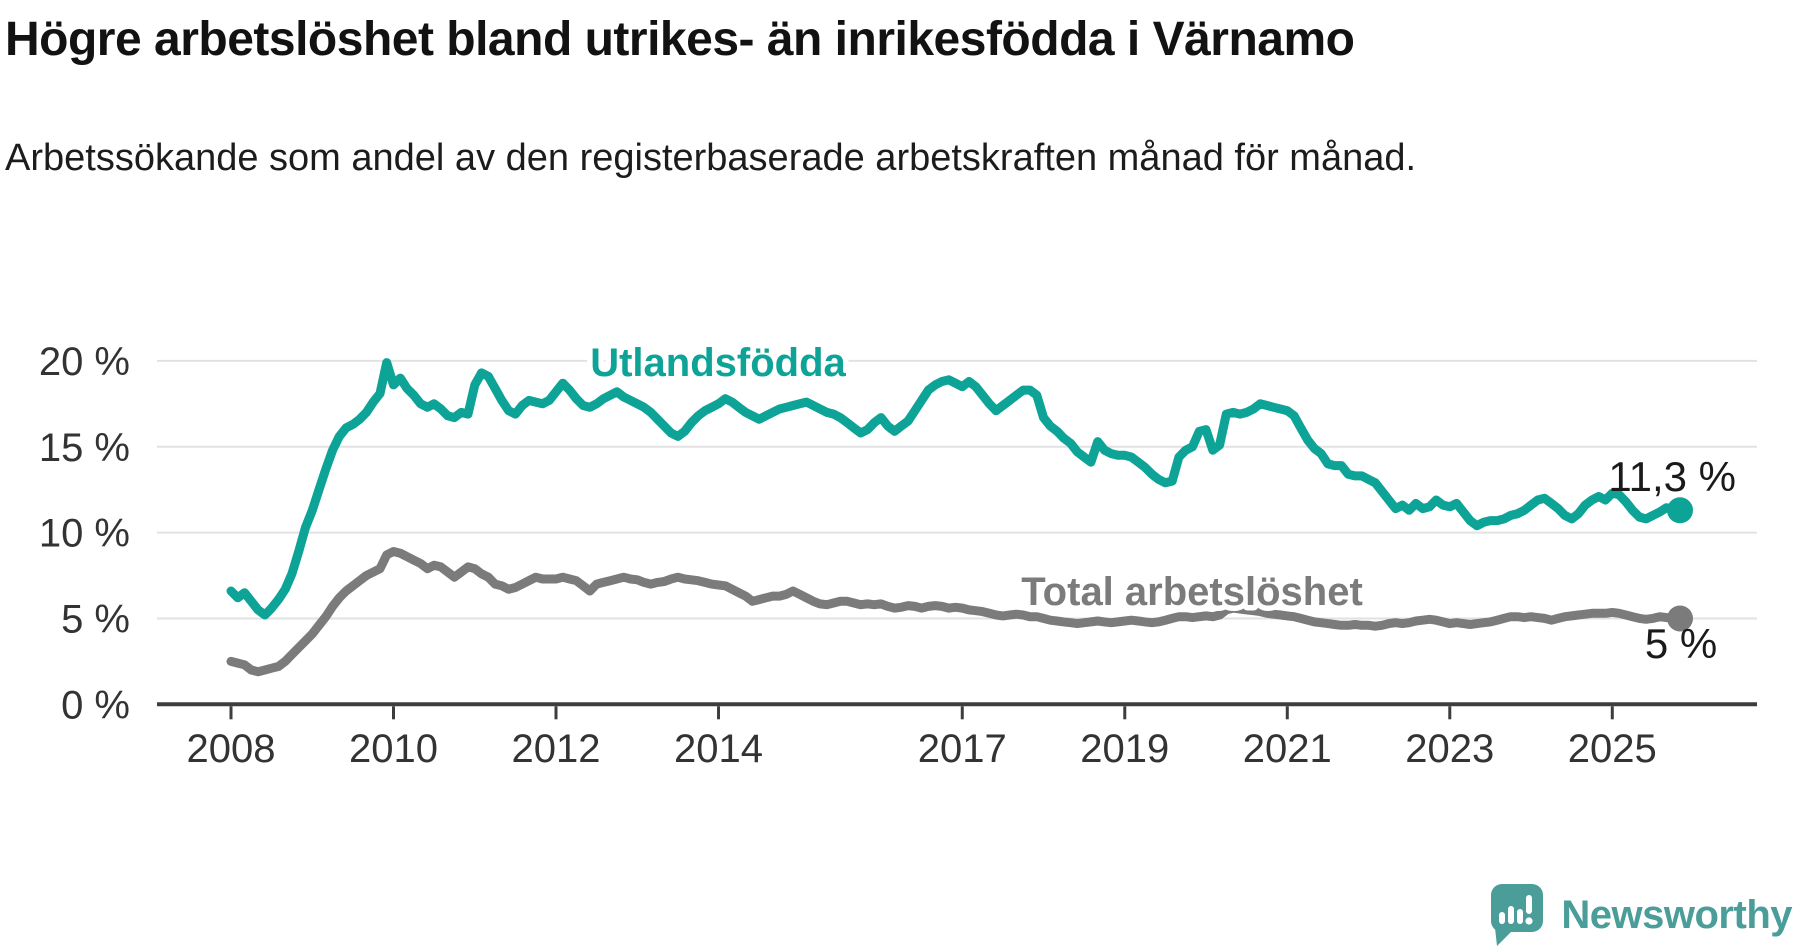 This screenshot has width=1800, height=948. What do you see at coordinates (718, 363) in the screenshot?
I see `series-inline-label: Utlandsfödda` at bounding box center [718, 363].